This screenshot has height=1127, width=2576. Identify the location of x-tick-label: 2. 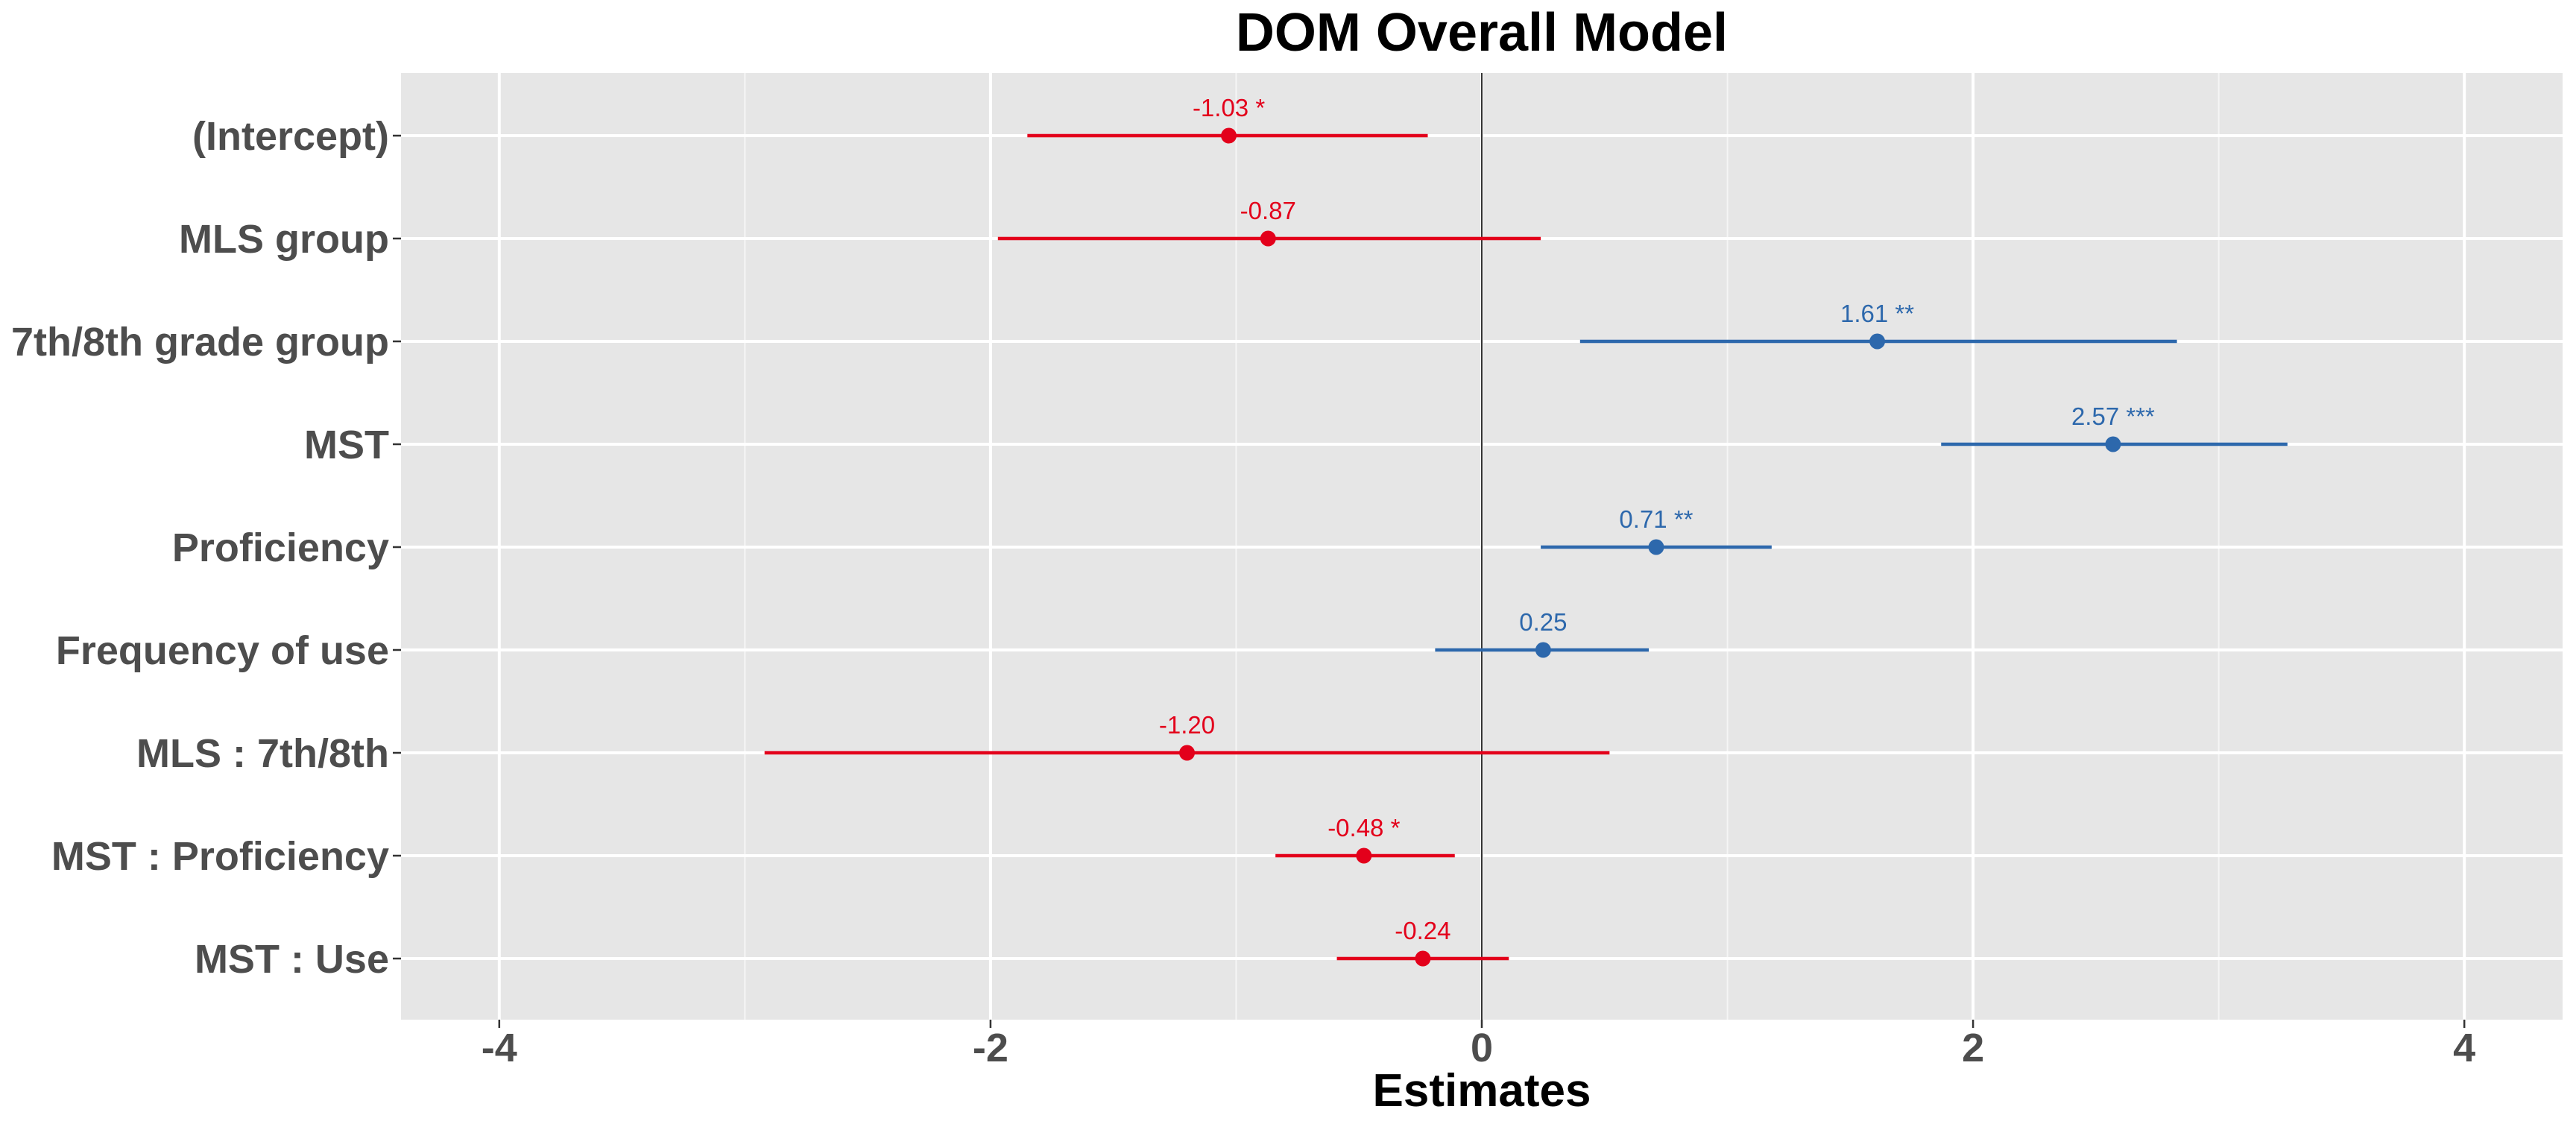
(1973, 1048).